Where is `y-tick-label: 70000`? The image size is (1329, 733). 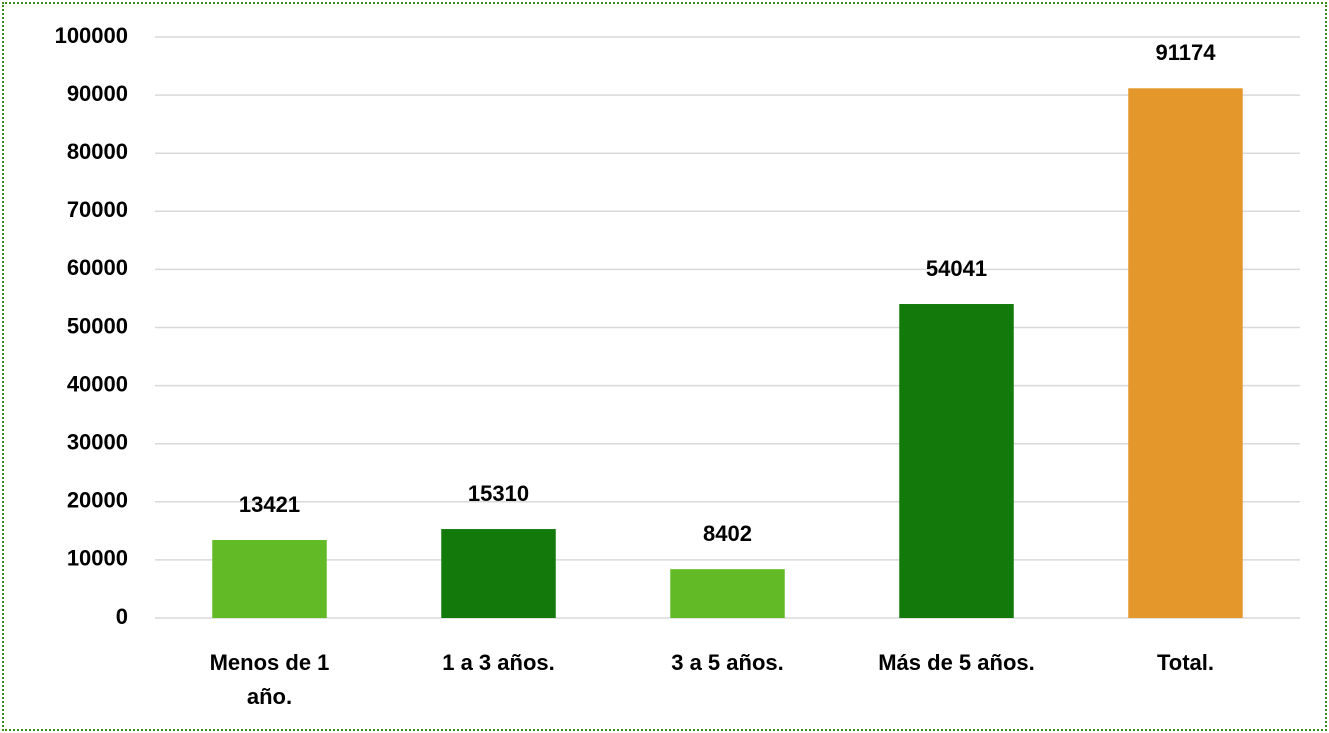
y-tick-label: 70000 is located at coordinates (97, 209).